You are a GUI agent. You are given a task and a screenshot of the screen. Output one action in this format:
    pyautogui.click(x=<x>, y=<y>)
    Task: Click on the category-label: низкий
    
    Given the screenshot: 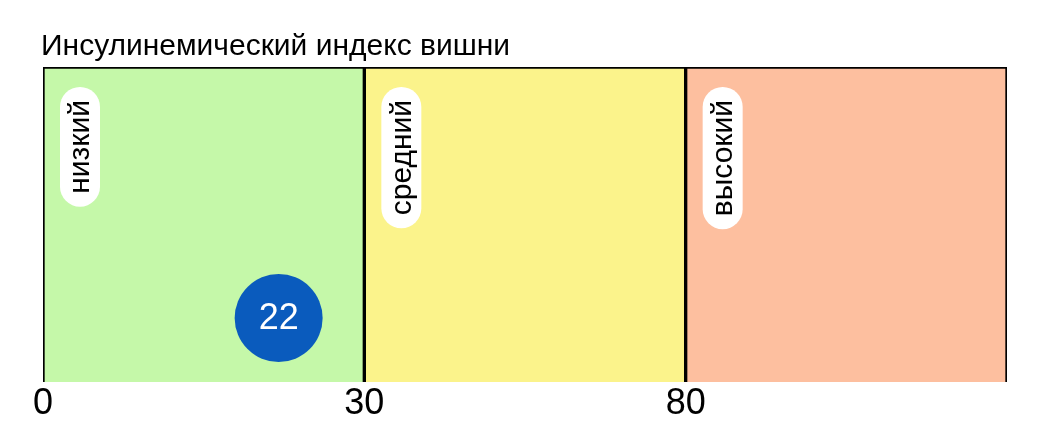 What is the action you would take?
    pyautogui.click(x=79, y=146)
    